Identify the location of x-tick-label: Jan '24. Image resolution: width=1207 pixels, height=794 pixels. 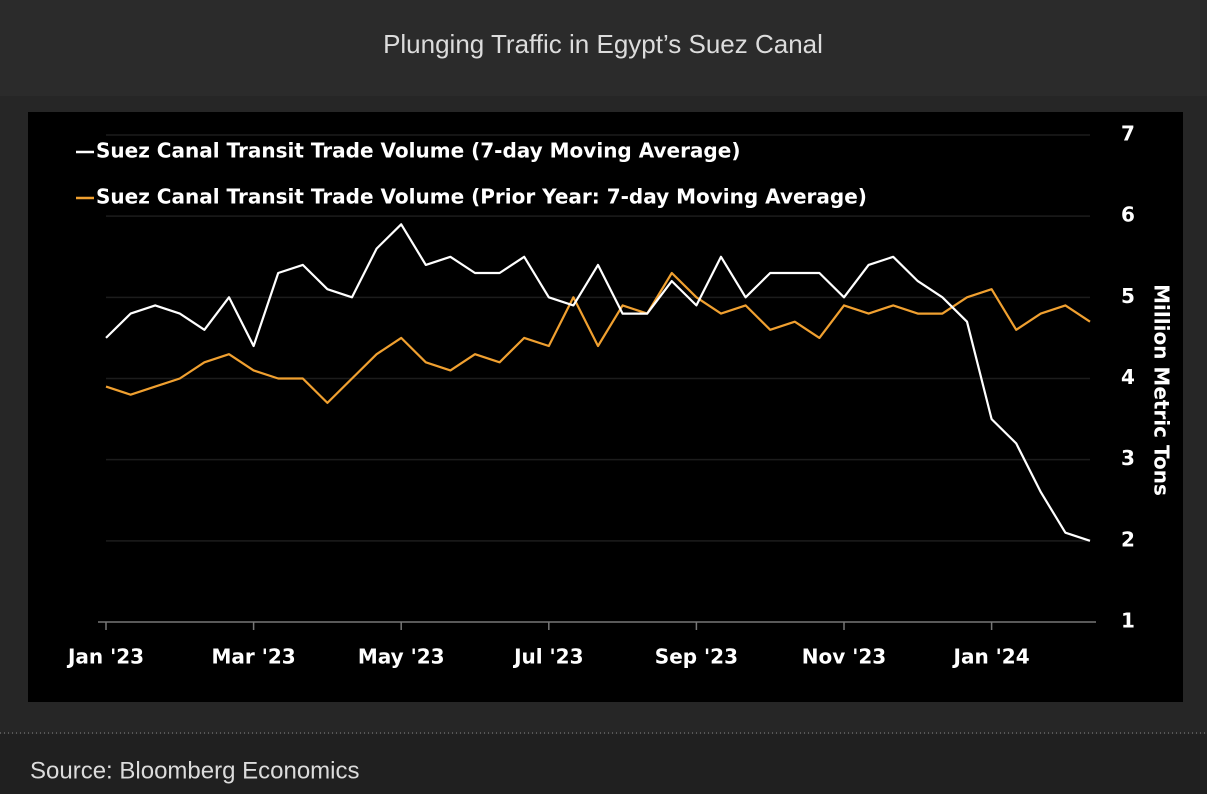
(991, 657).